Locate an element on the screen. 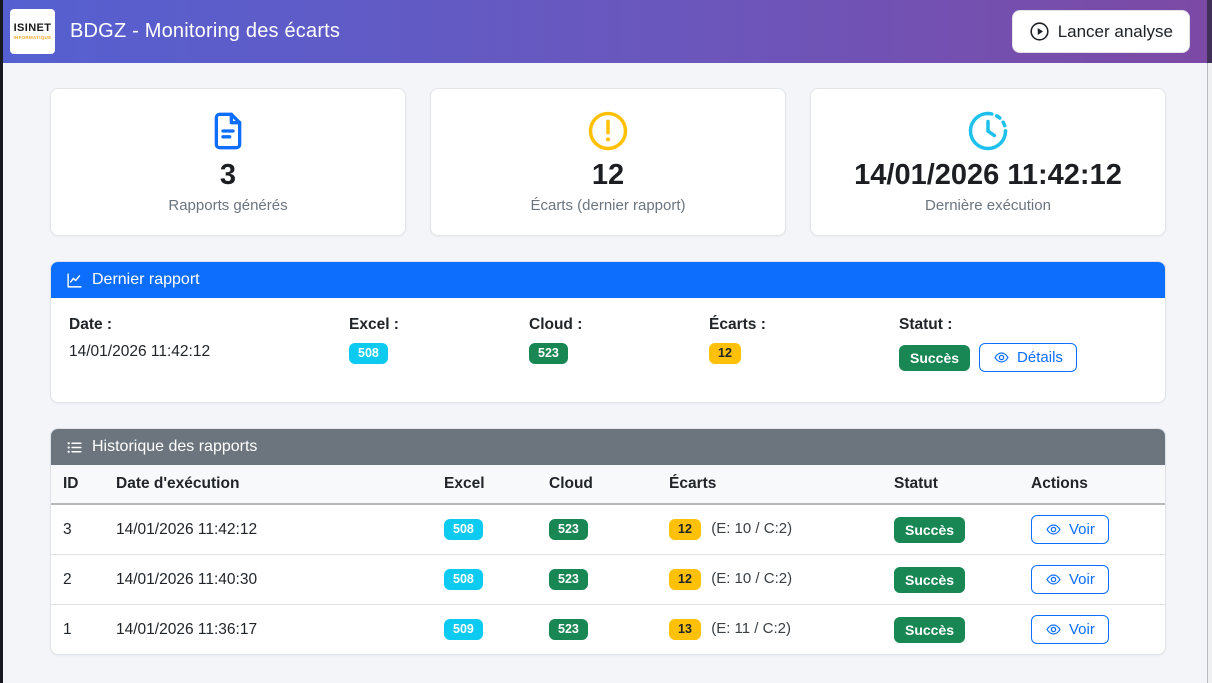  cell-ecarts: 12 (E: 10 / C:2) is located at coordinates (773, 579).